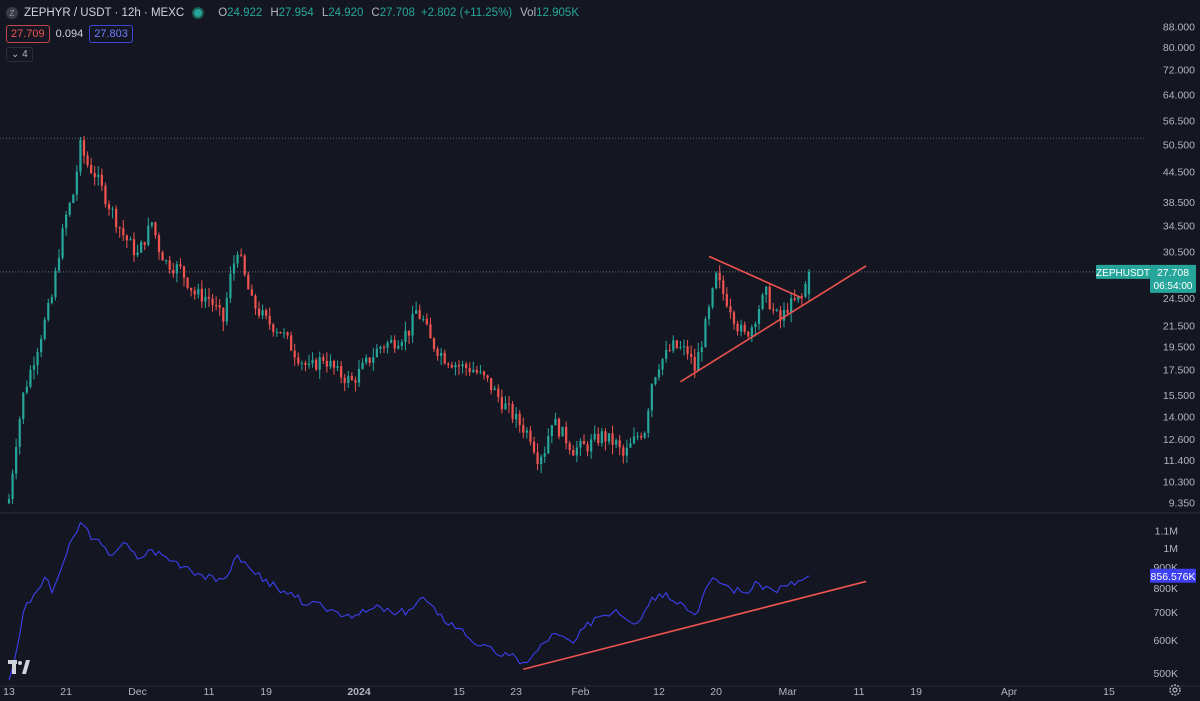 This screenshot has width=1200, height=701. Describe the element at coordinates (580, 692) in the screenshot. I see `time-axis-tick: Feb` at that location.